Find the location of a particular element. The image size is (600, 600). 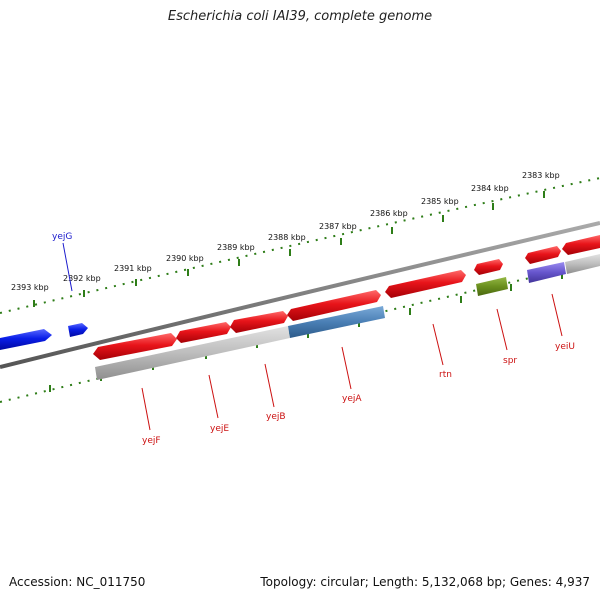

reverse-strand-genes is located at coordinates (44, 336).